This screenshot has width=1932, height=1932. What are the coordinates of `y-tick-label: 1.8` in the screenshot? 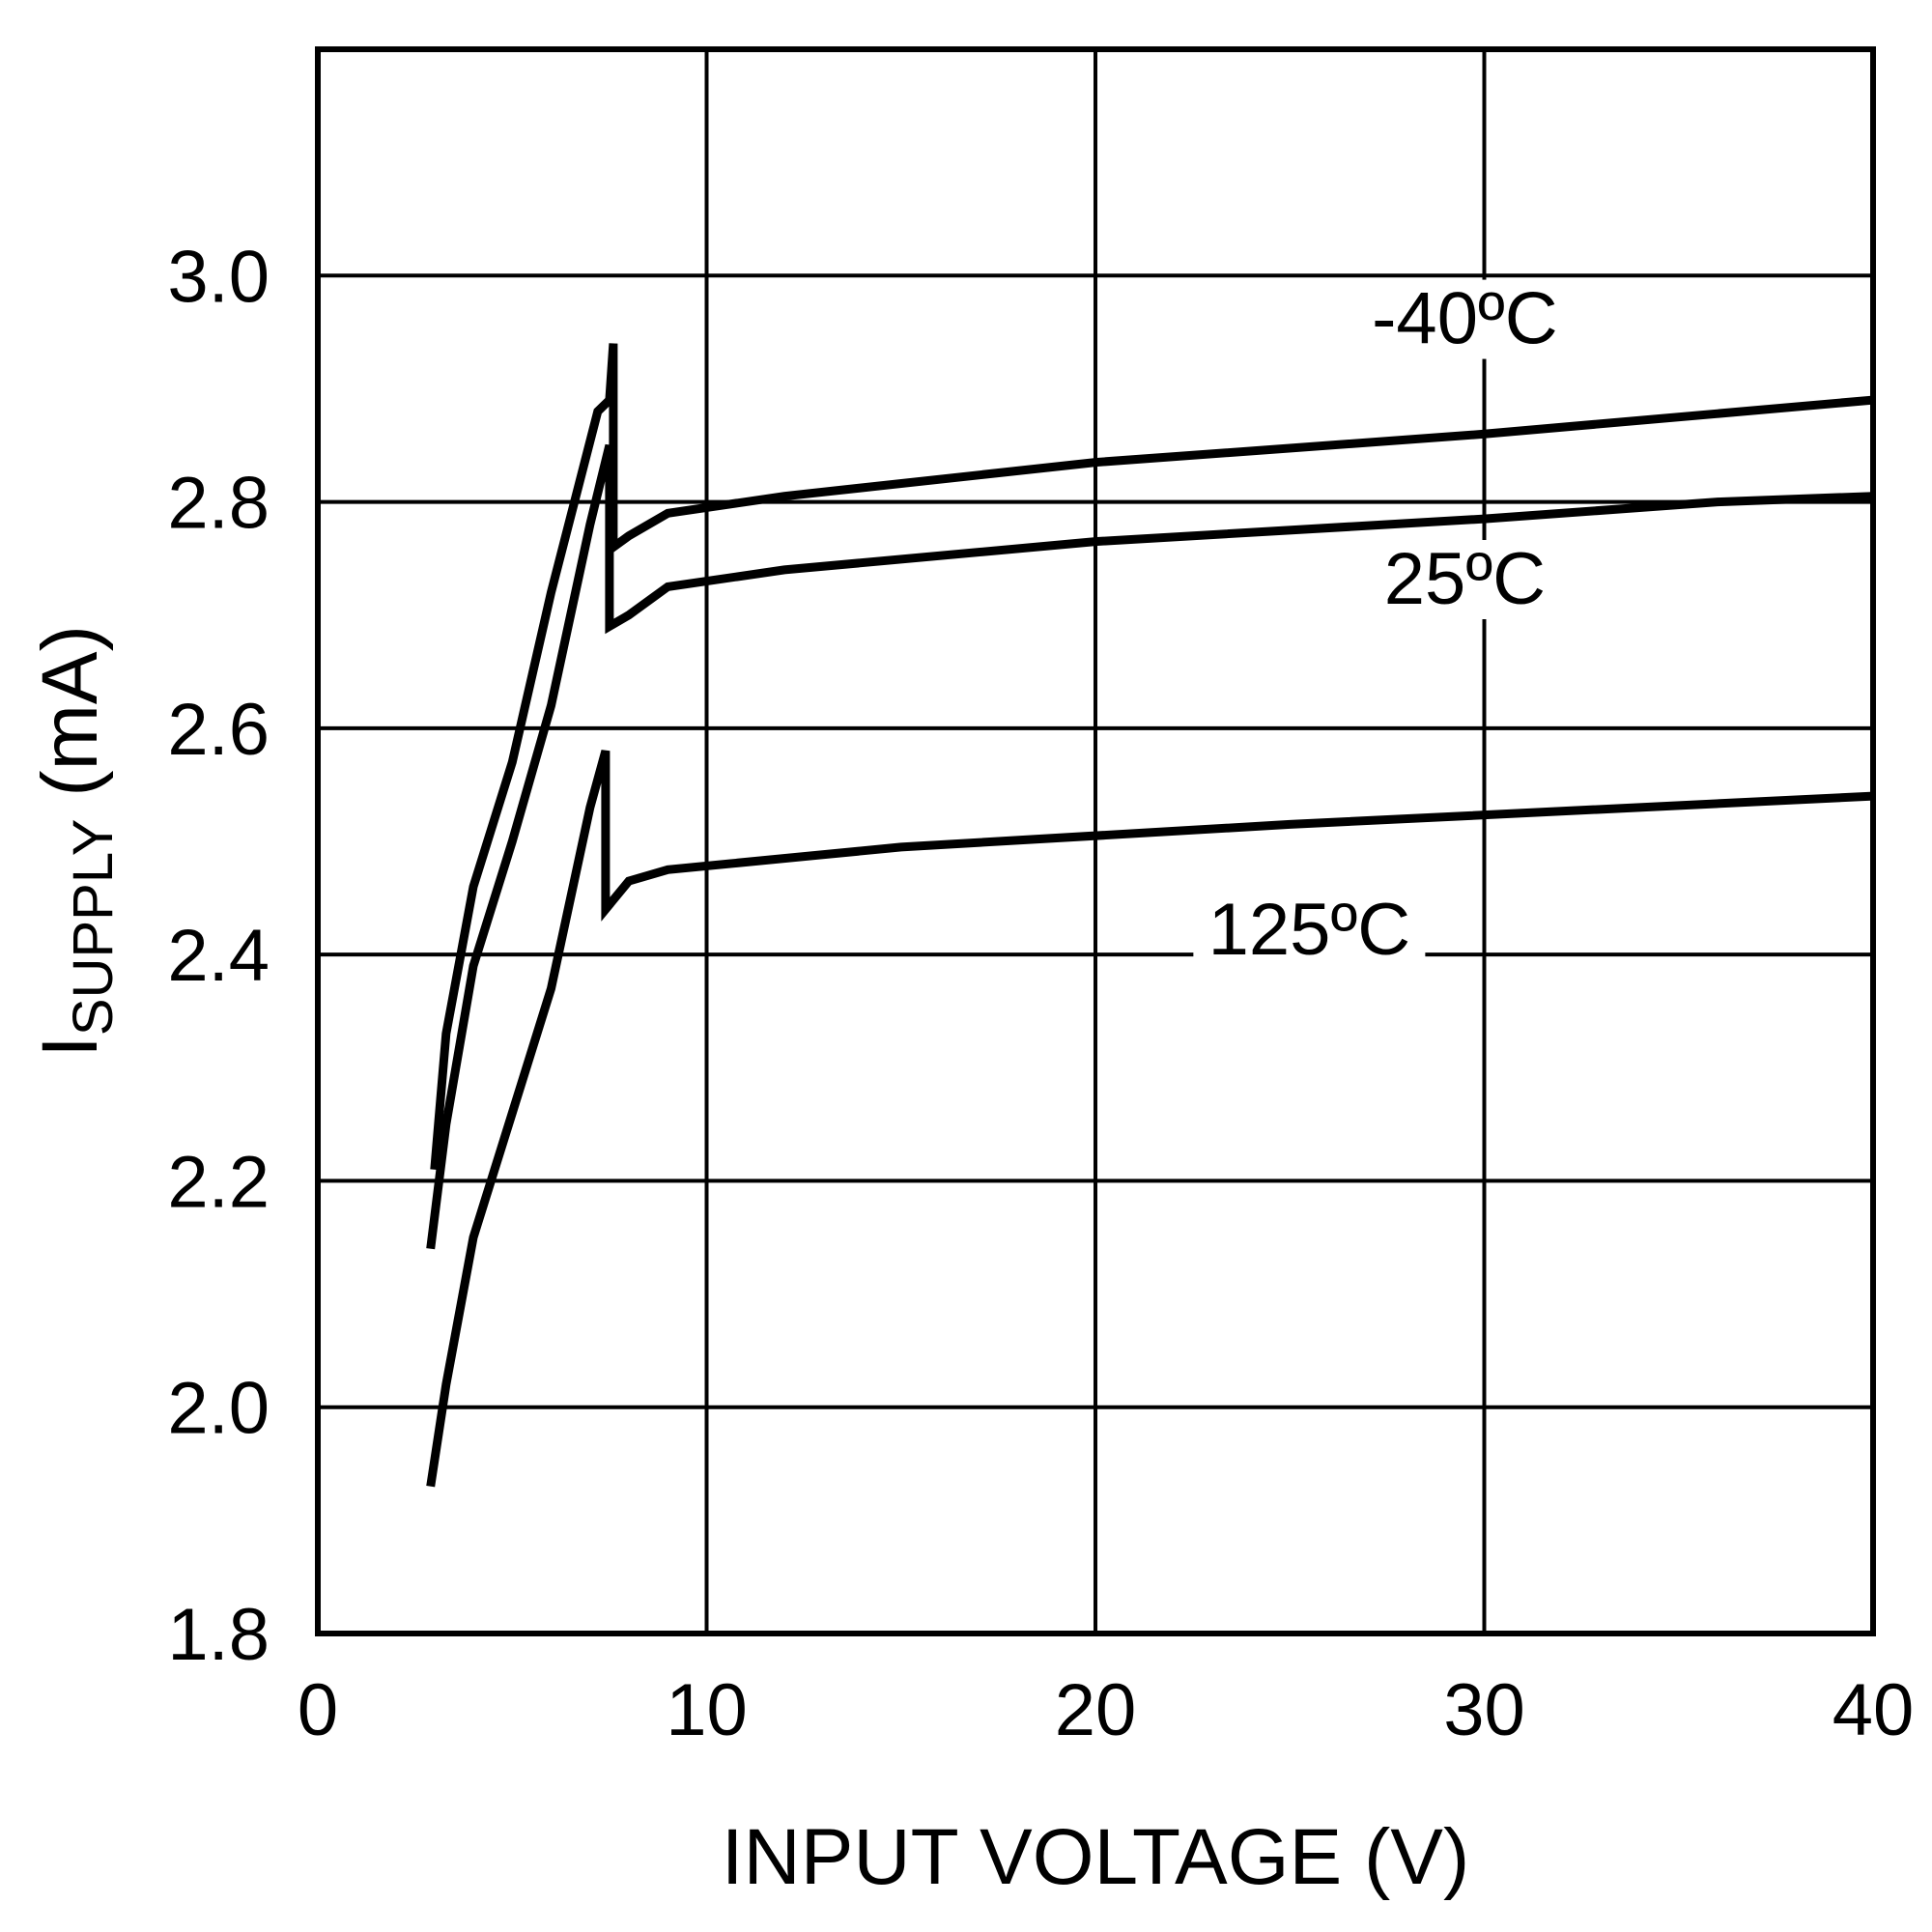 It's located at (218, 1635).